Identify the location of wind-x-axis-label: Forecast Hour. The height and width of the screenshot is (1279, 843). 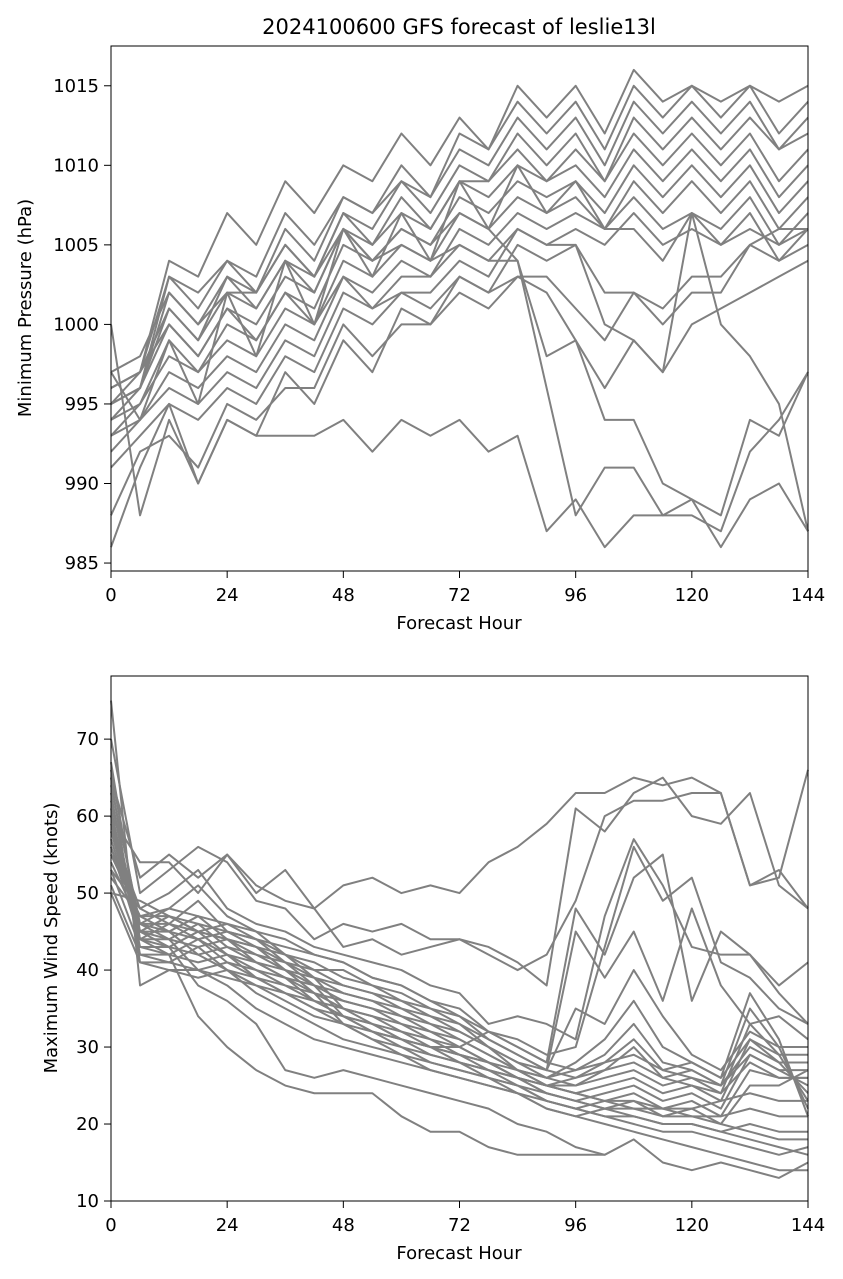
(459, 1253).